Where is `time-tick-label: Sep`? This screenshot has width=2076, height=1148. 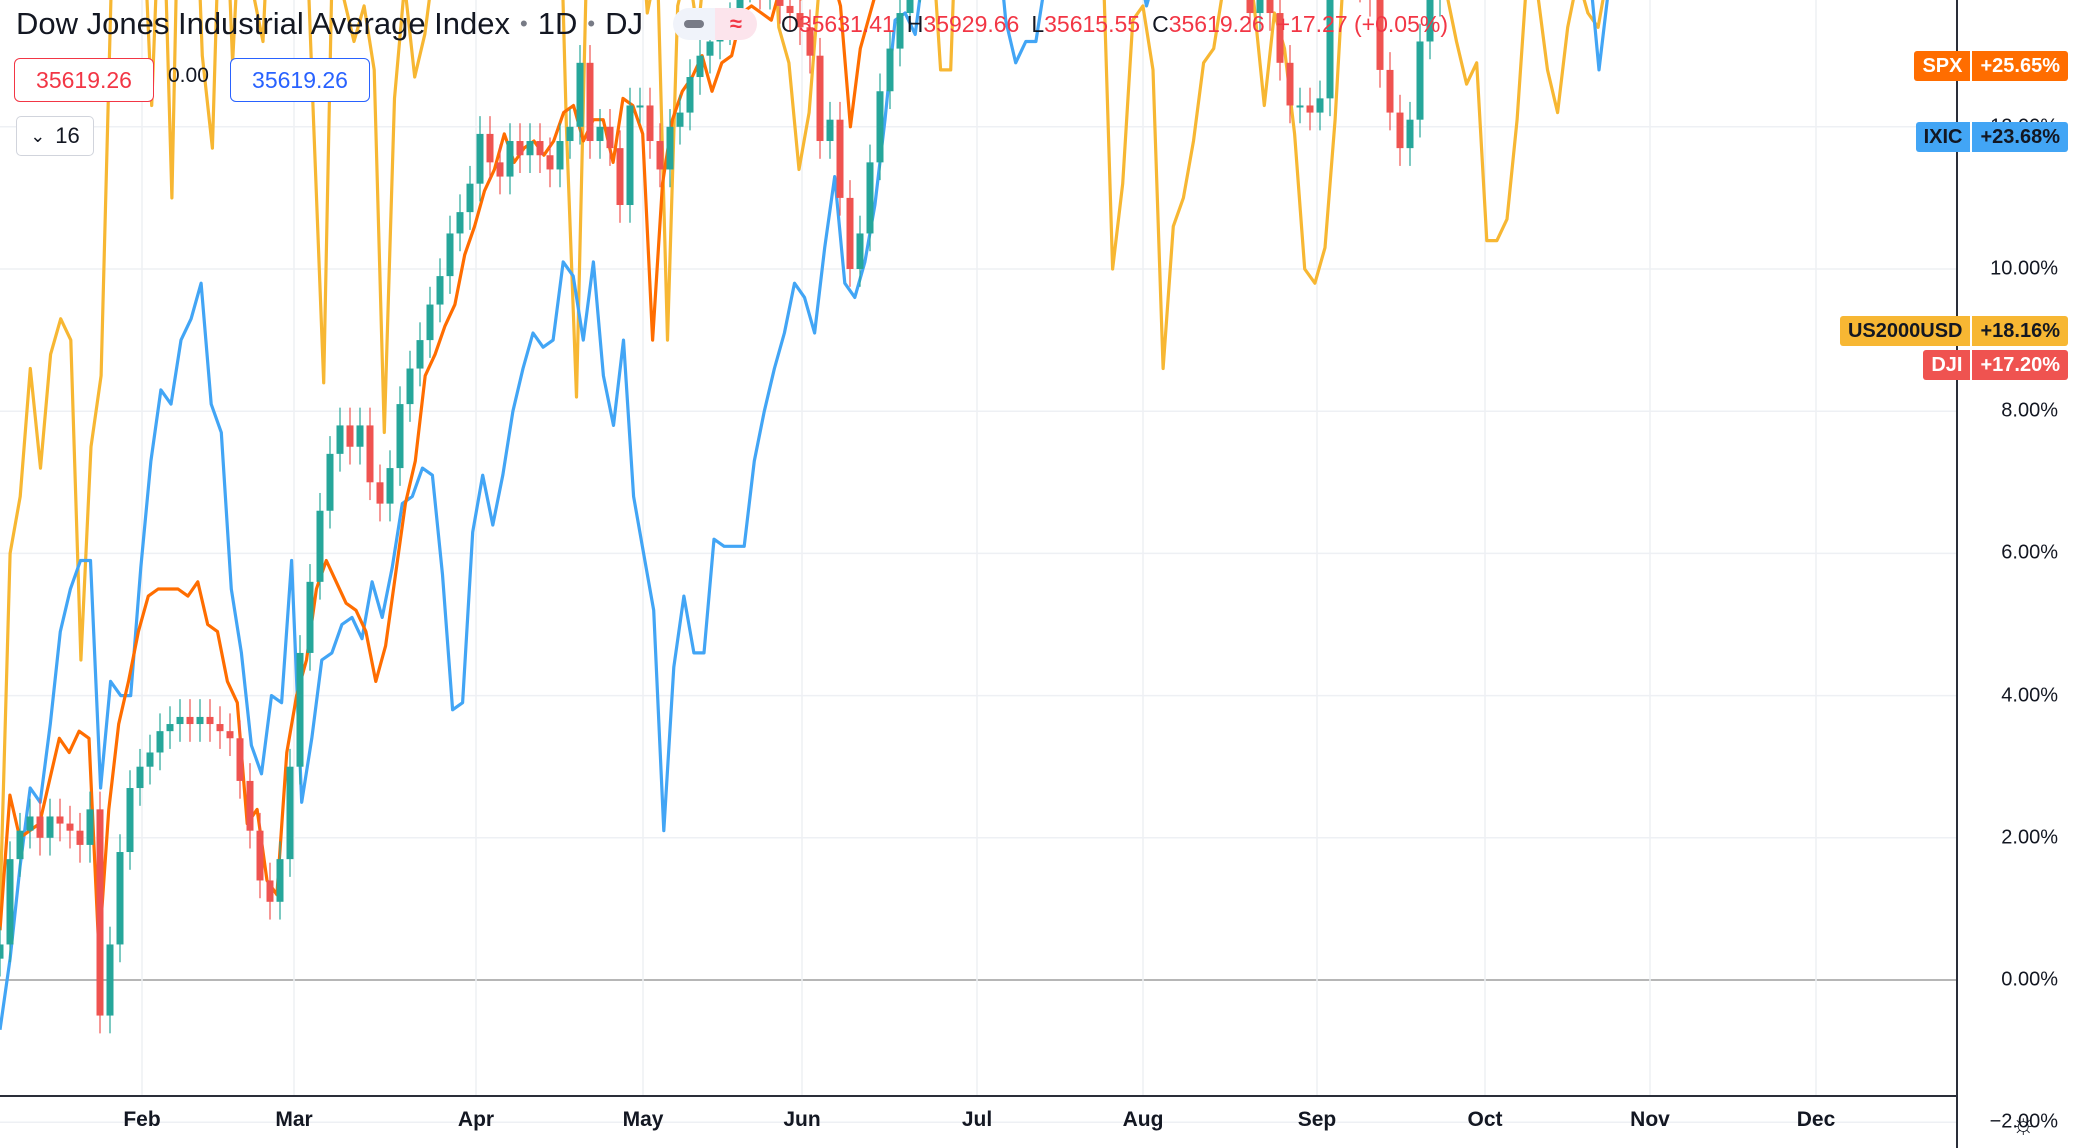 time-tick-label: Sep is located at coordinates (1317, 1119).